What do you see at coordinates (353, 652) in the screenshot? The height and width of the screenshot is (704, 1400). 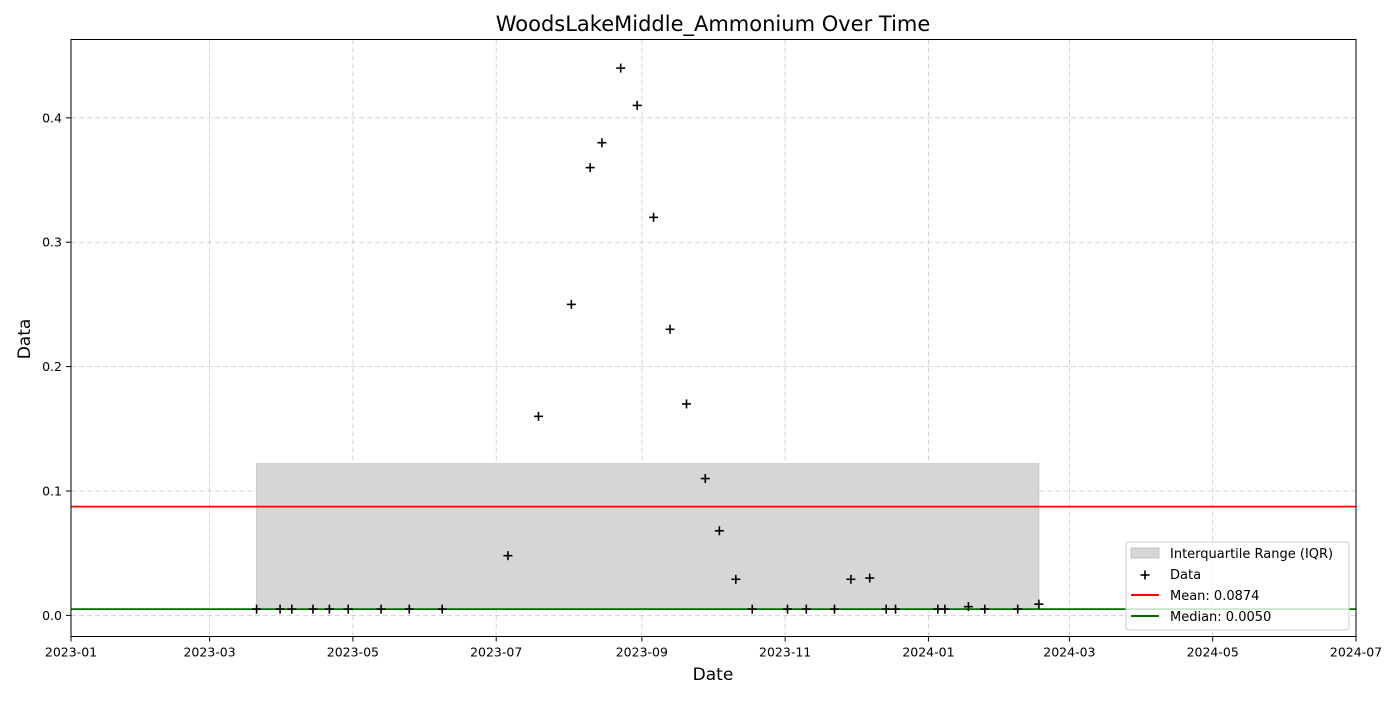 I see `x-tick-label: 2023-05` at bounding box center [353, 652].